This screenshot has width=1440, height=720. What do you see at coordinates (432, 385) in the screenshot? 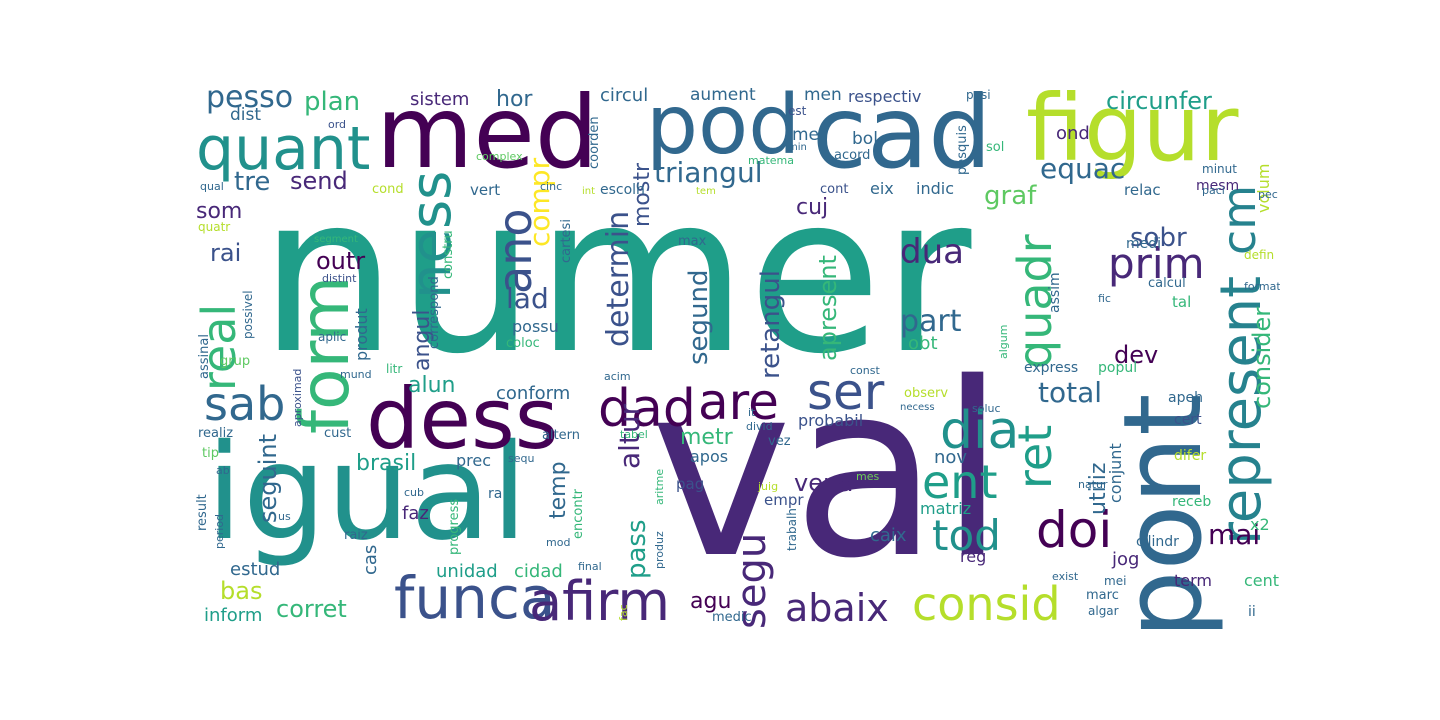
I see `word: alun` at bounding box center [432, 385].